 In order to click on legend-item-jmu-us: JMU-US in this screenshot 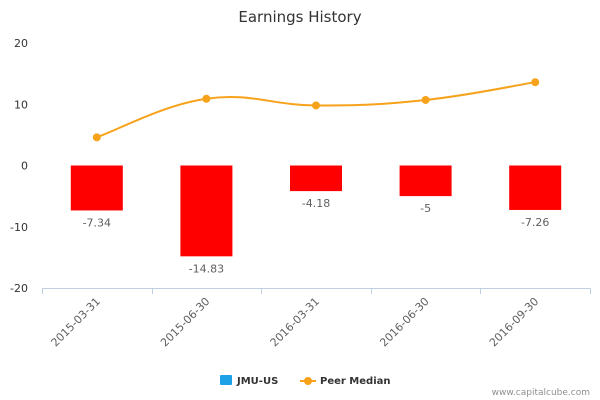, I will do `click(249, 381)`.